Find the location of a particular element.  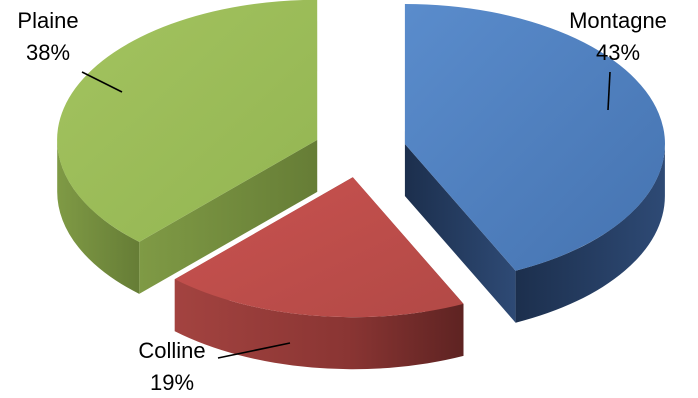

slice-value-montagne: 43% is located at coordinates (618, 52).